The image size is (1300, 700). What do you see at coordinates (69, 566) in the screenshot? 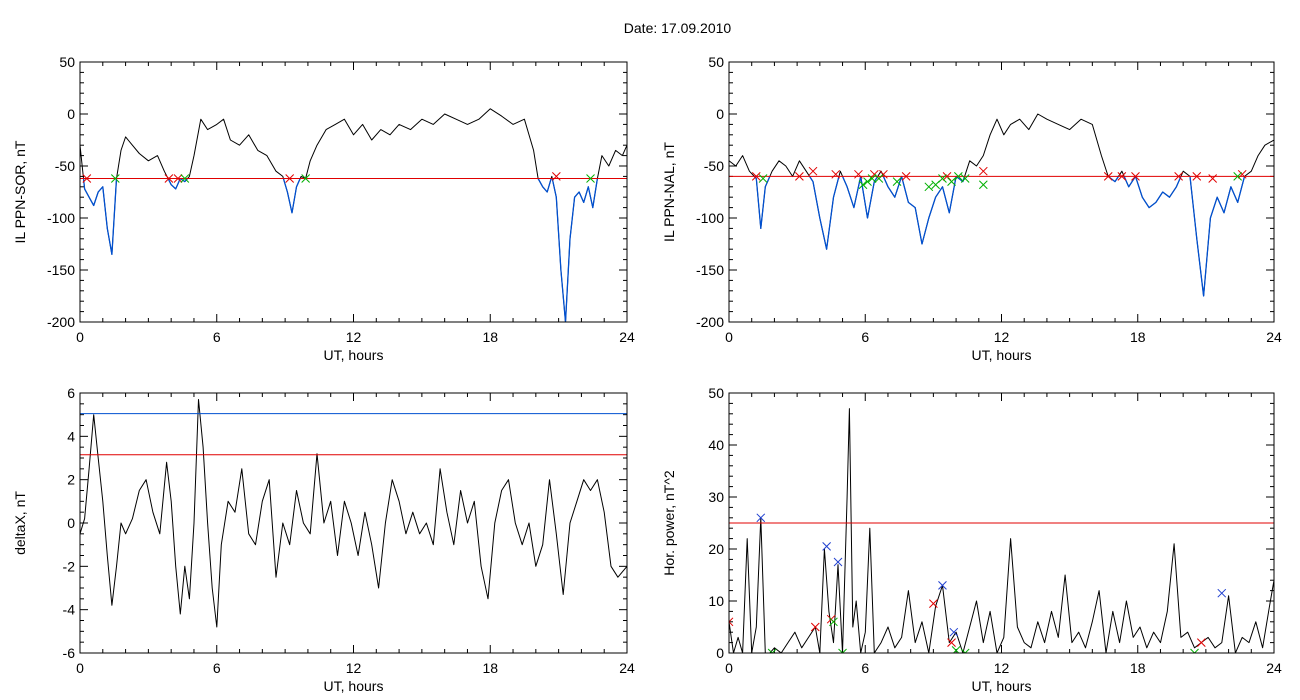
I see `y-tick-label: -2` at bounding box center [69, 566].